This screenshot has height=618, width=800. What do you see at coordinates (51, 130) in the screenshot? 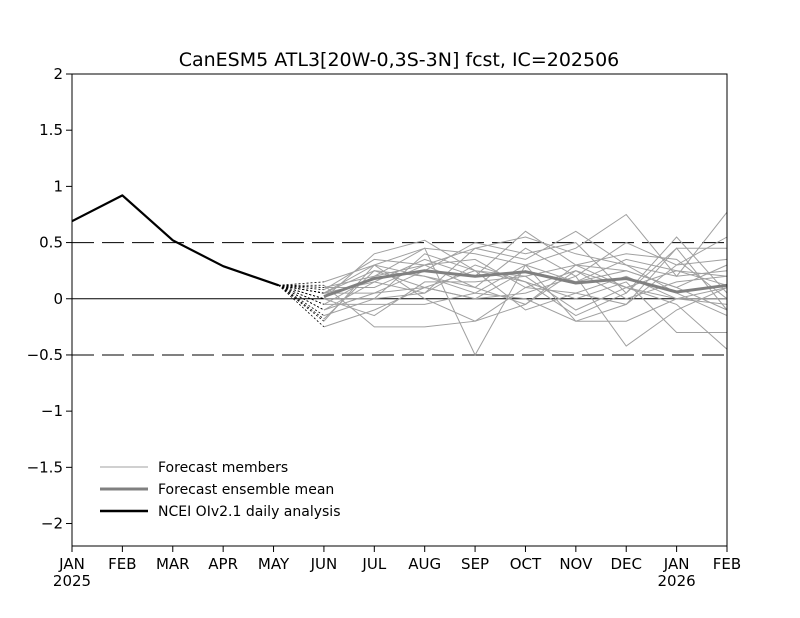
I see `y-tick-label: 1.5` at bounding box center [51, 130].